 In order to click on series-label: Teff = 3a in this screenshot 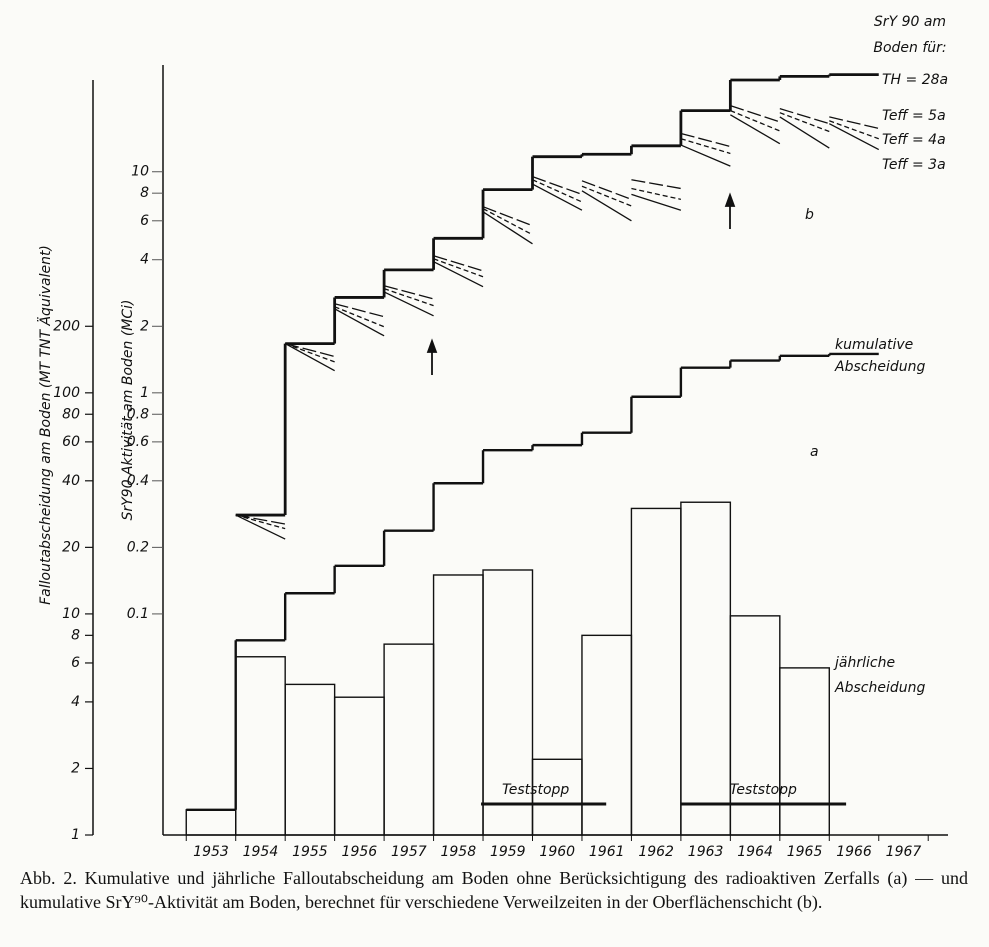, I will do `click(914, 165)`.